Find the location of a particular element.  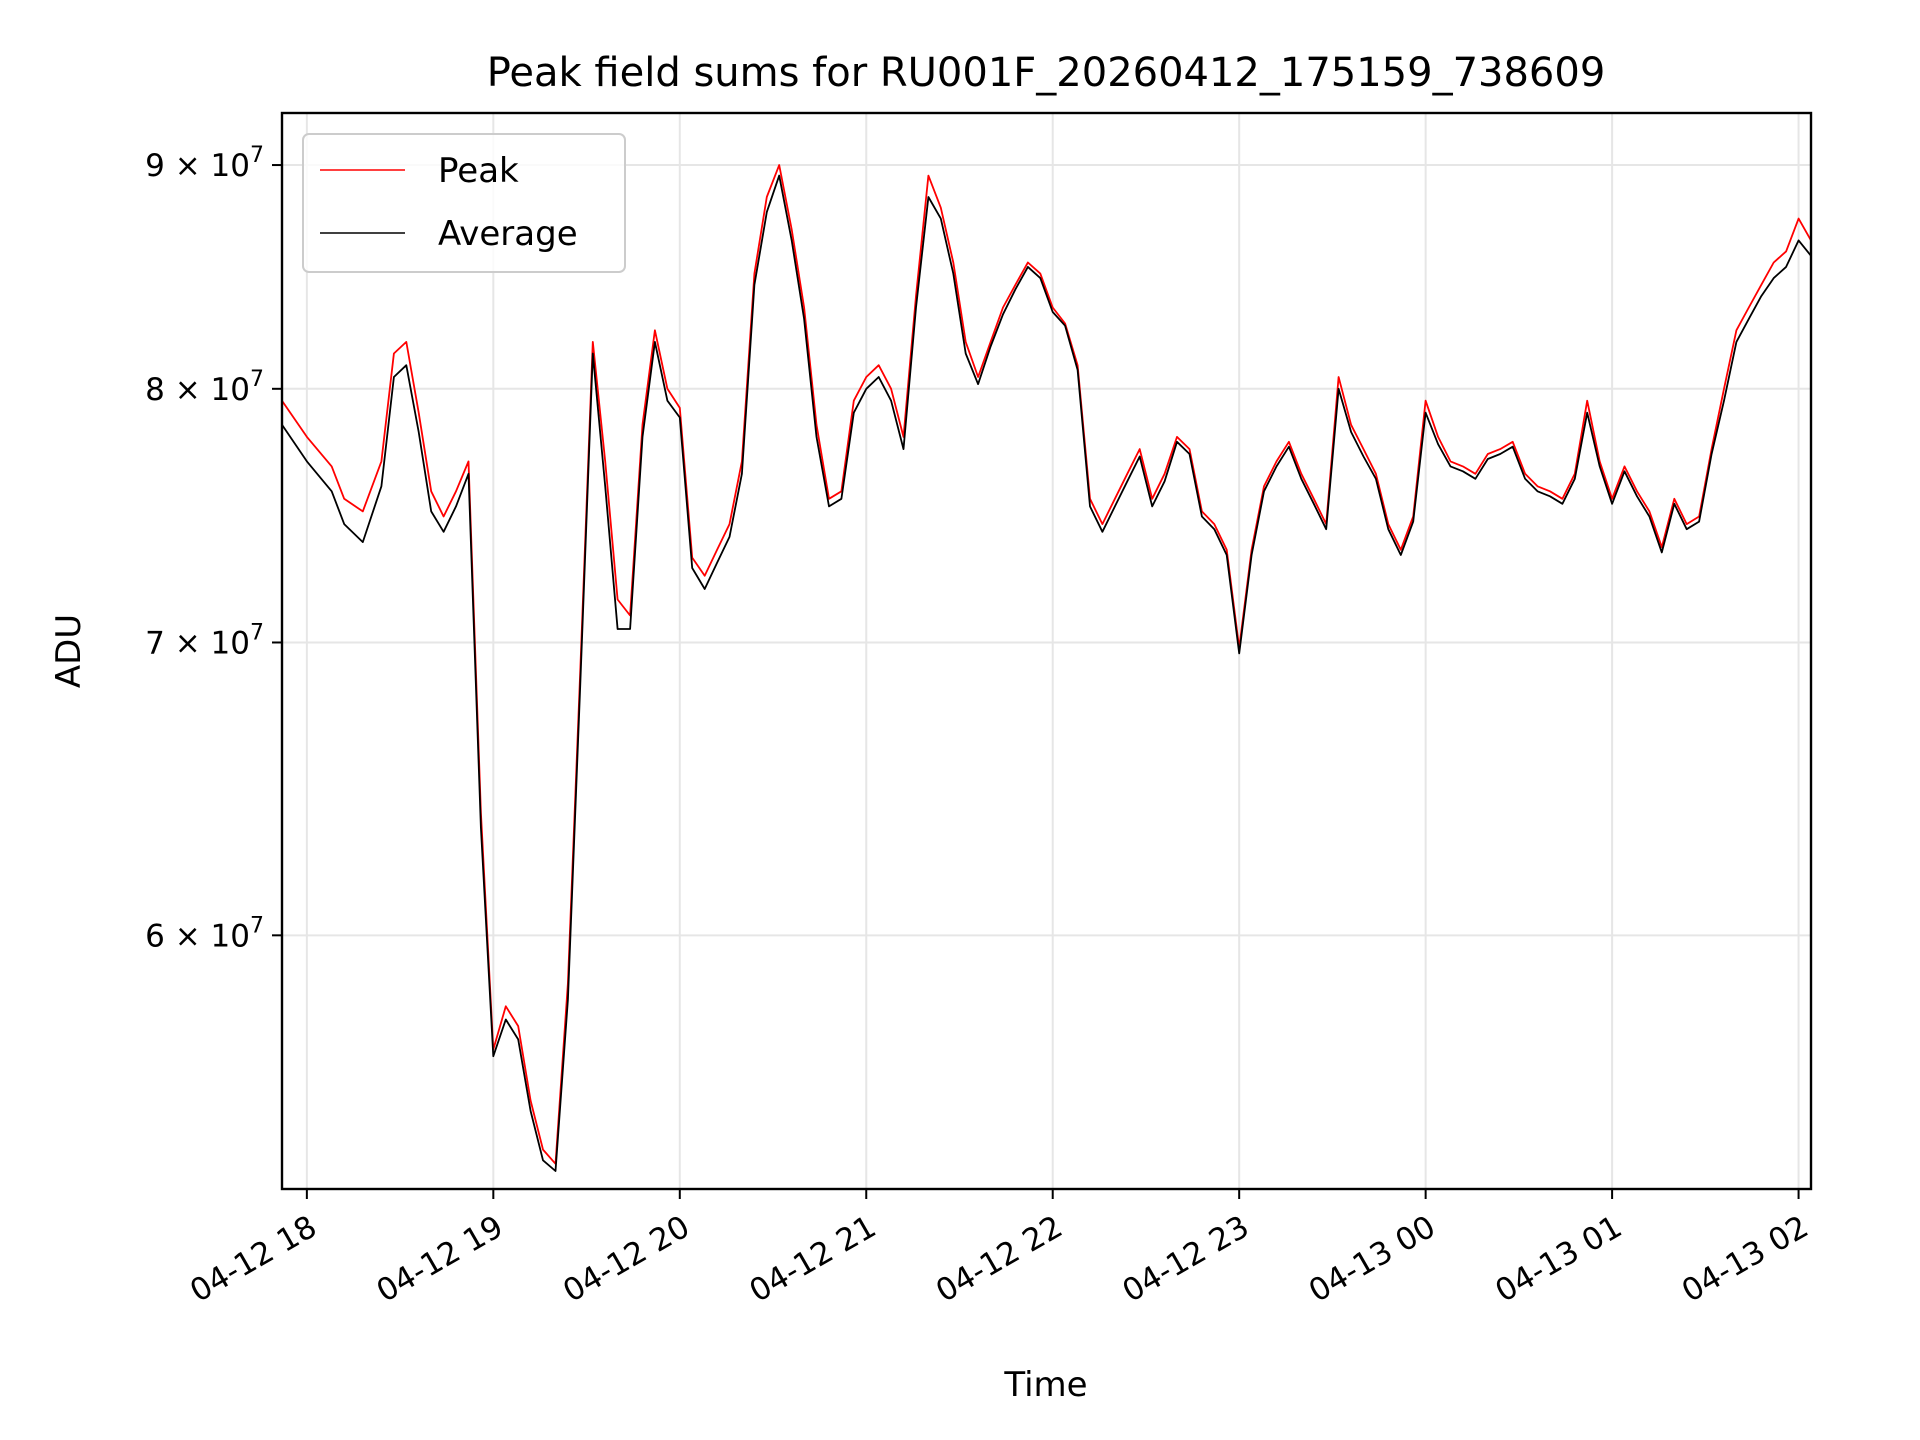

y-tick-label: 9 × 10⁷ is located at coordinates (204, 163).